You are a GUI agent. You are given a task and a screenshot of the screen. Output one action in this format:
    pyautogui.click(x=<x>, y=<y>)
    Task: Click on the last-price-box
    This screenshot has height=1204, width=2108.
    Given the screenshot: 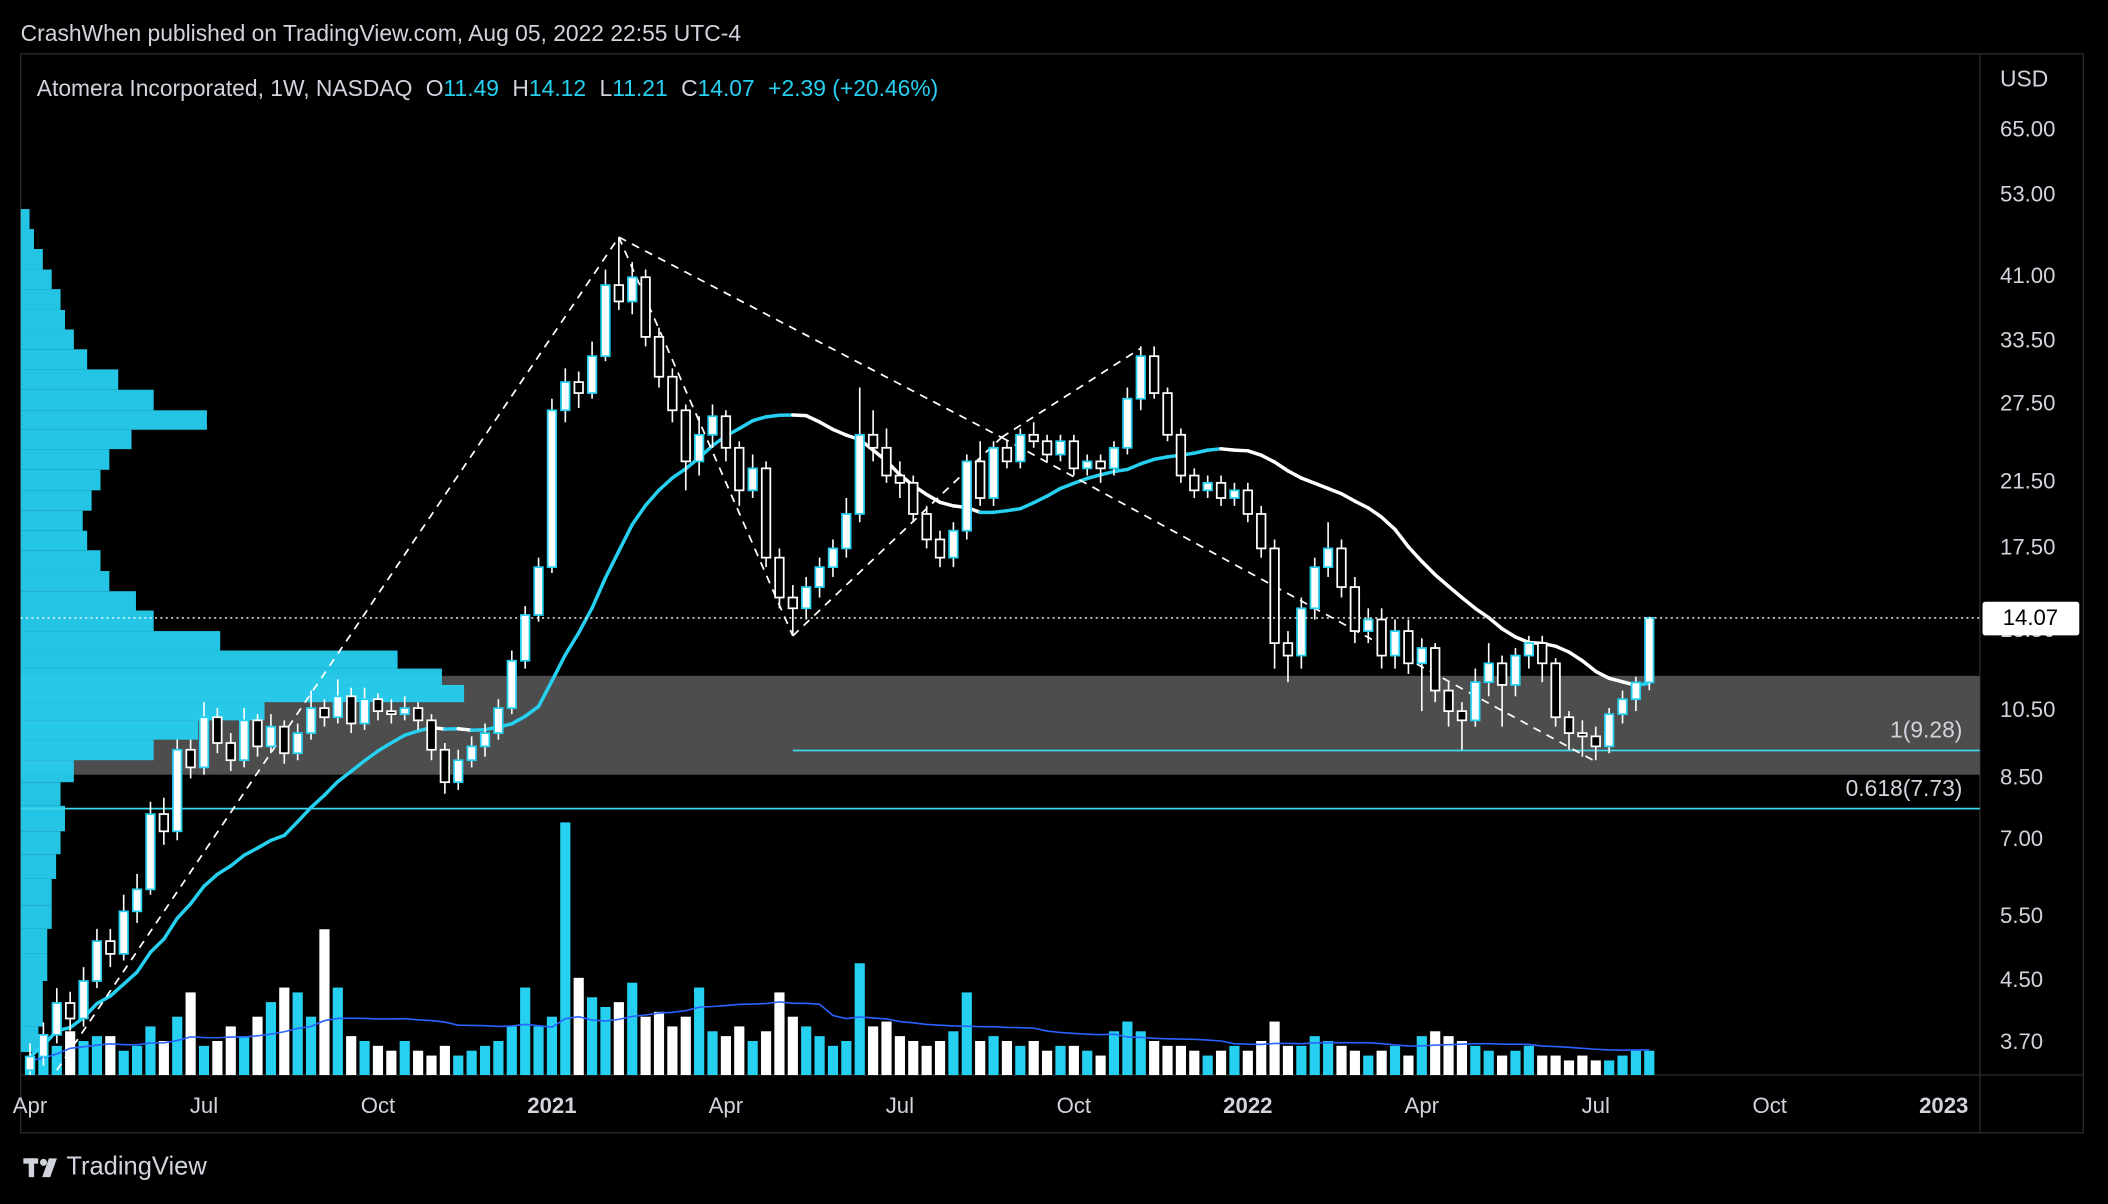 What is the action you would take?
    pyautogui.click(x=2031, y=618)
    